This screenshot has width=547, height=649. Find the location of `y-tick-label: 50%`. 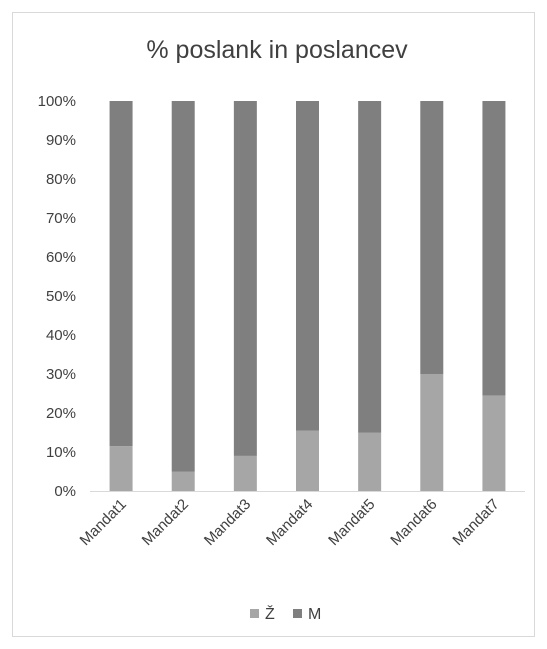

y-tick-label: 50% is located at coordinates (61, 296).